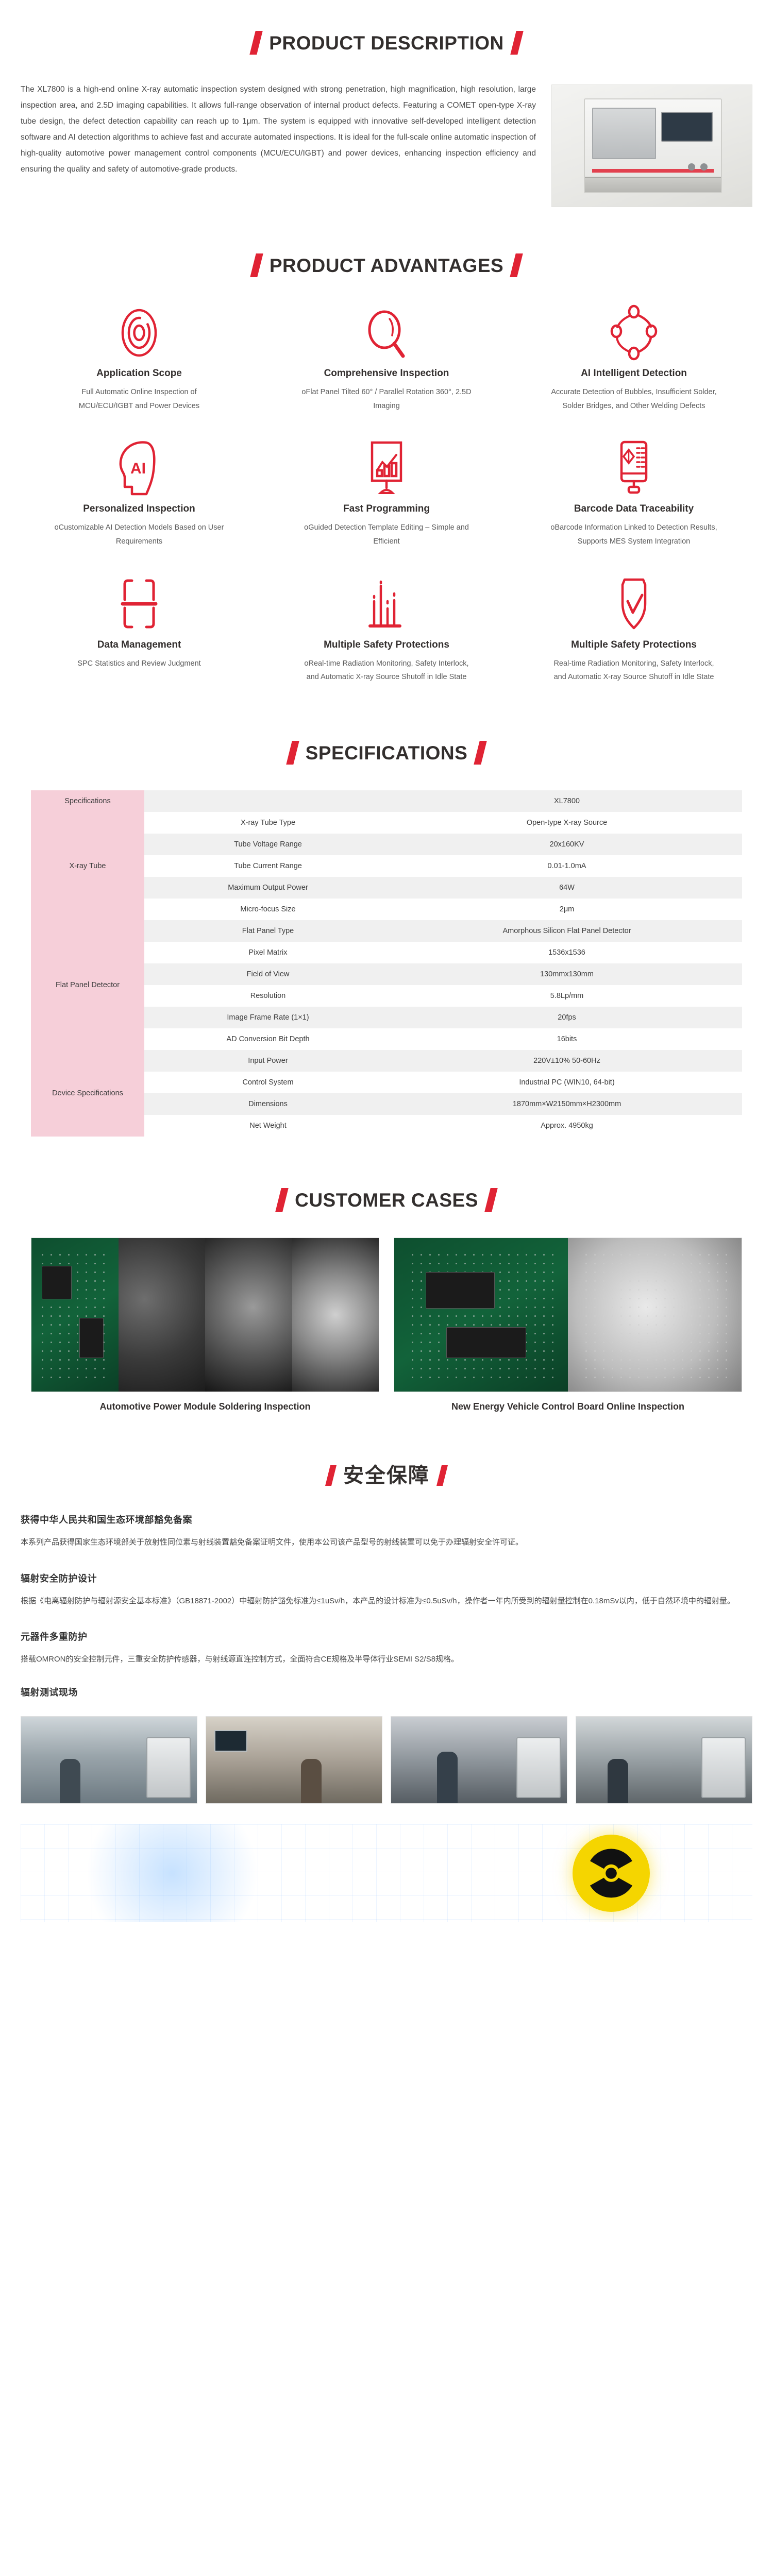 Image resolution: width=773 pixels, height=2576 pixels. What do you see at coordinates (268, 1018) in the screenshot?
I see `spec-label: Image Frame Rate (1×1)` at bounding box center [268, 1018].